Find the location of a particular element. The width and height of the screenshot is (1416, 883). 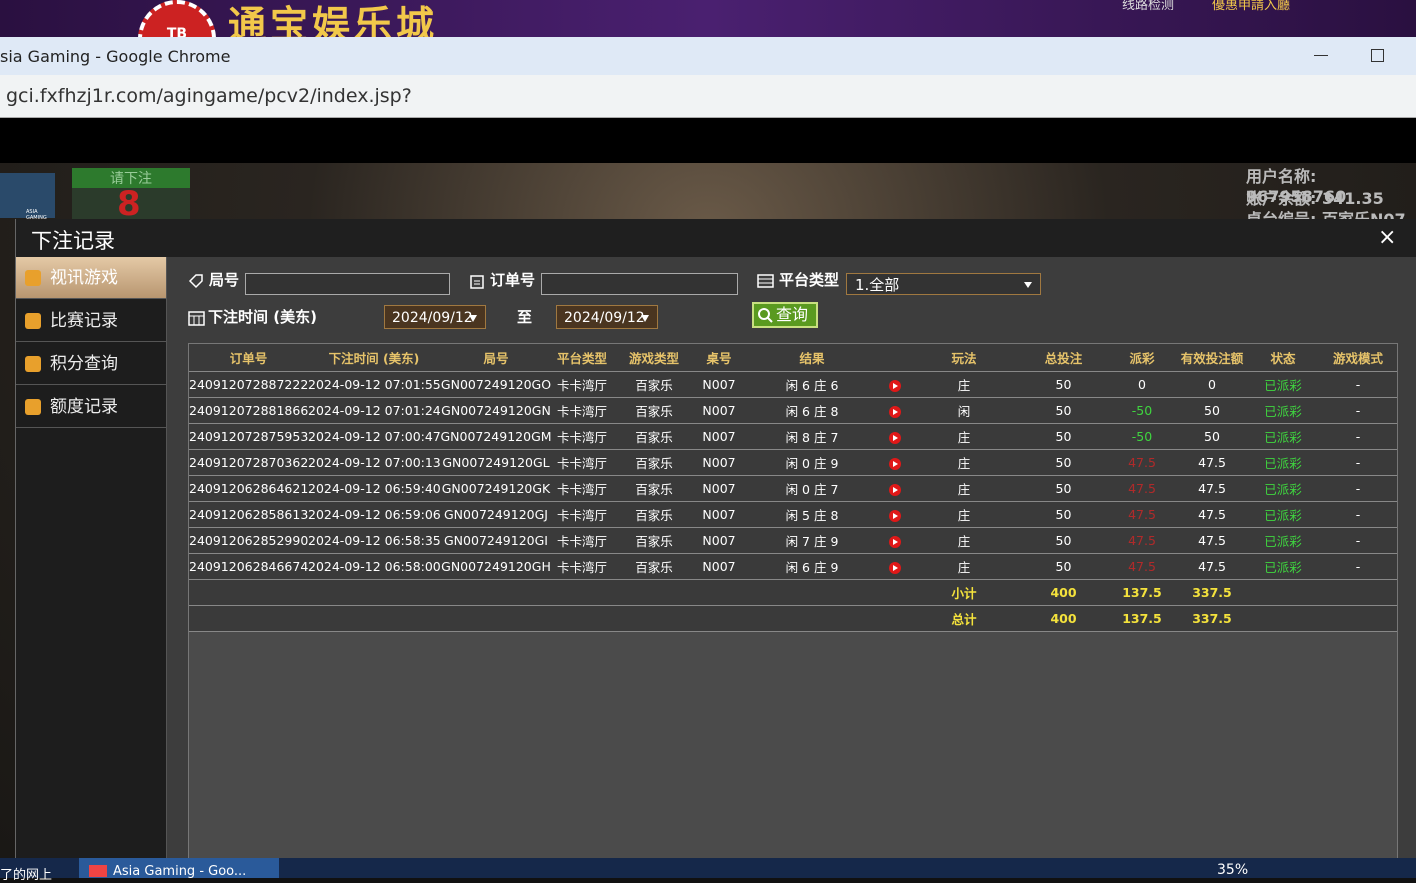

total-payout: 137.5 is located at coordinates (1142, 618).